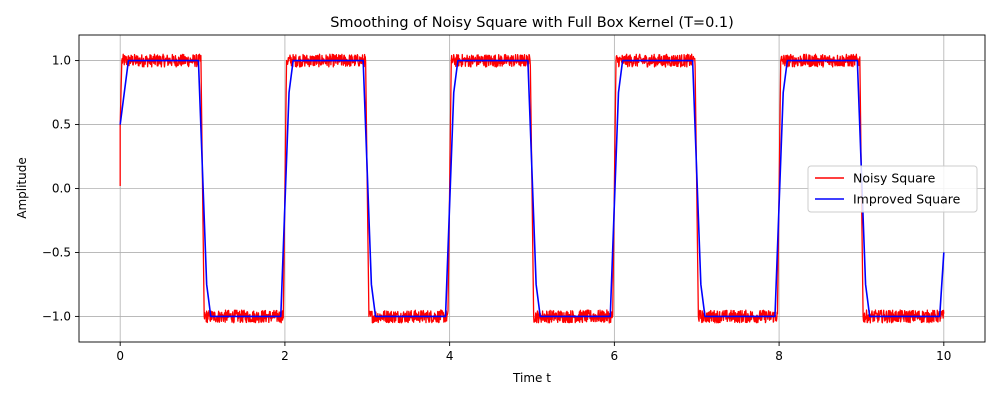 The height and width of the screenshot is (400, 1000). What do you see at coordinates (779, 356) in the screenshot?
I see `x-tick-label: 8` at bounding box center [779, 356].